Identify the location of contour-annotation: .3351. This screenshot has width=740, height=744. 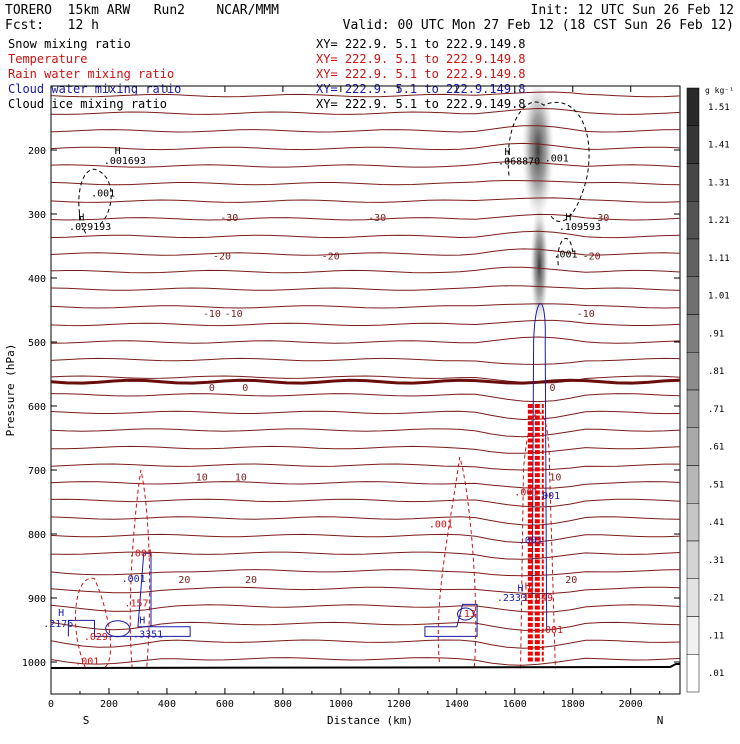
(148, 635).